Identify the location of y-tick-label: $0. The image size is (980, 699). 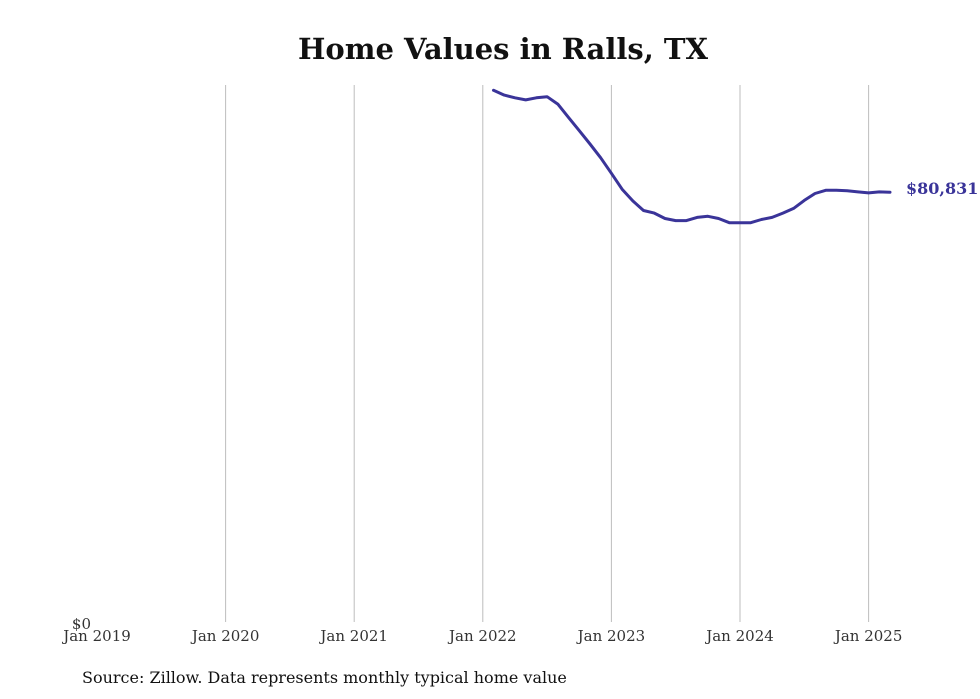
(81, 624).